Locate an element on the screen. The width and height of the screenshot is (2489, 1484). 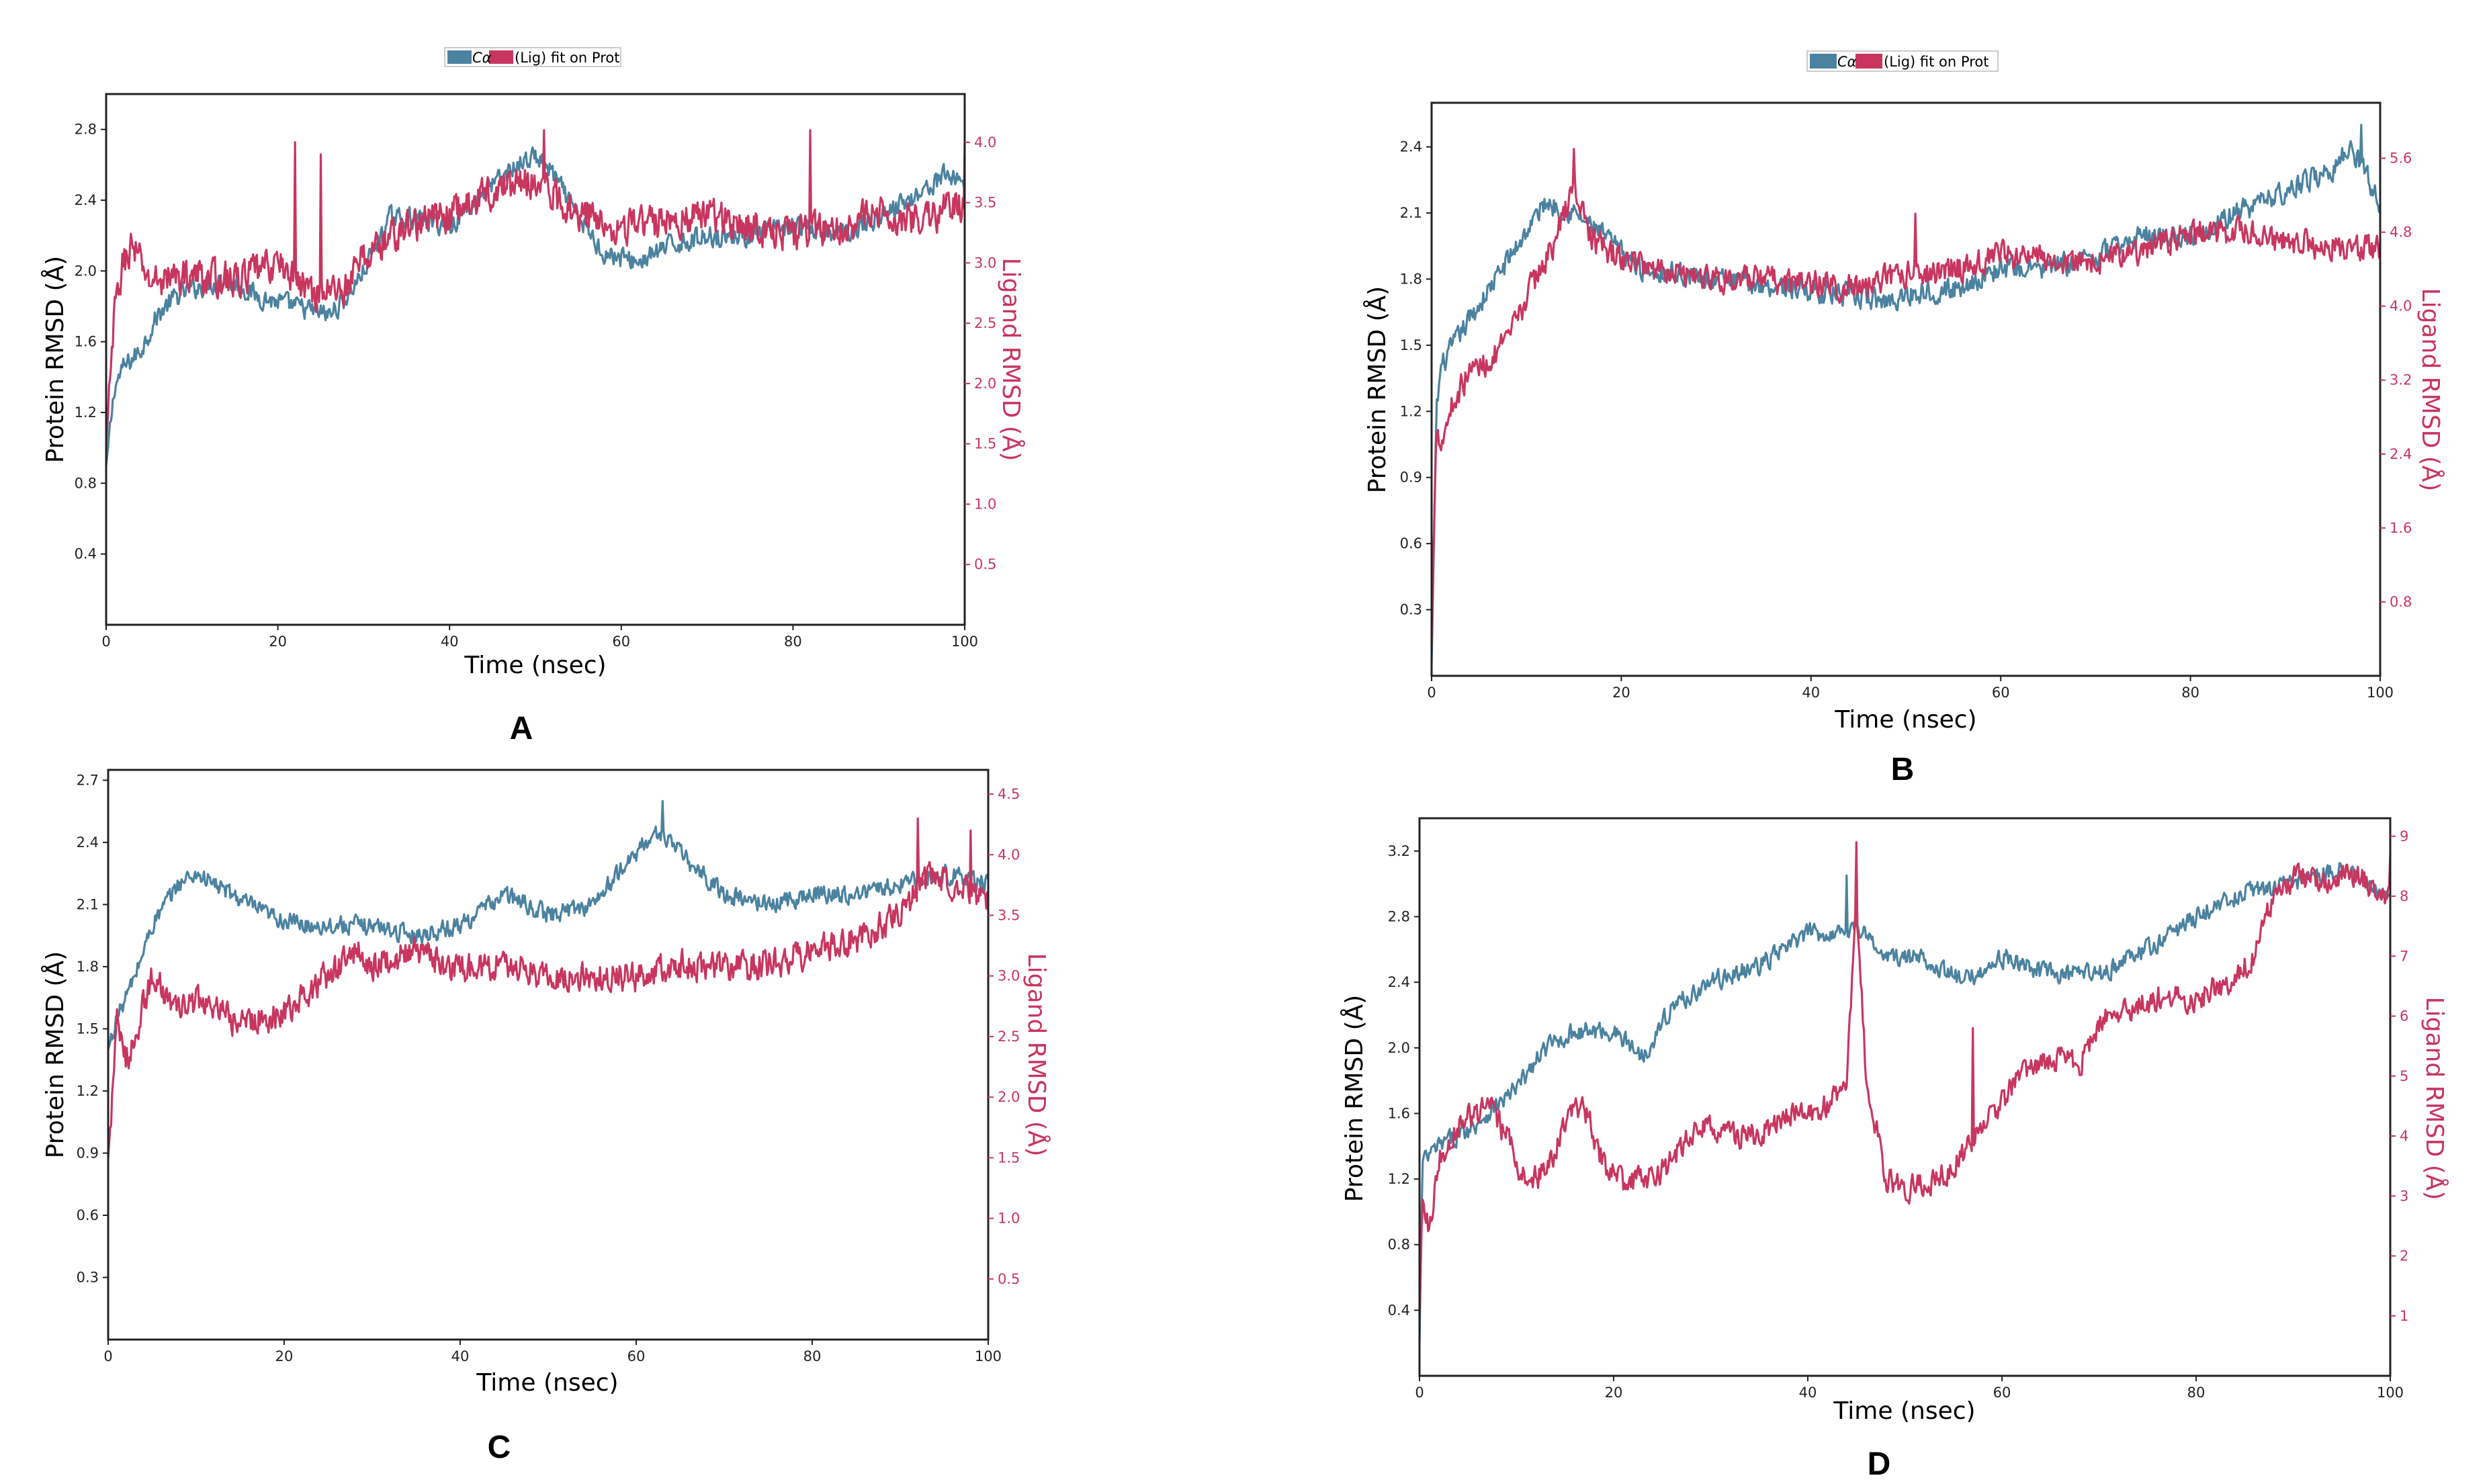
y-axis-title-b: Protein RMSD (Å) is located at coordinates (1376, 389).